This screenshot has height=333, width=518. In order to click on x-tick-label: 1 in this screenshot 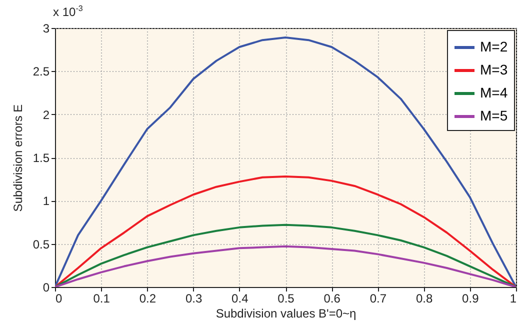, I will do `click(513, 299)`.